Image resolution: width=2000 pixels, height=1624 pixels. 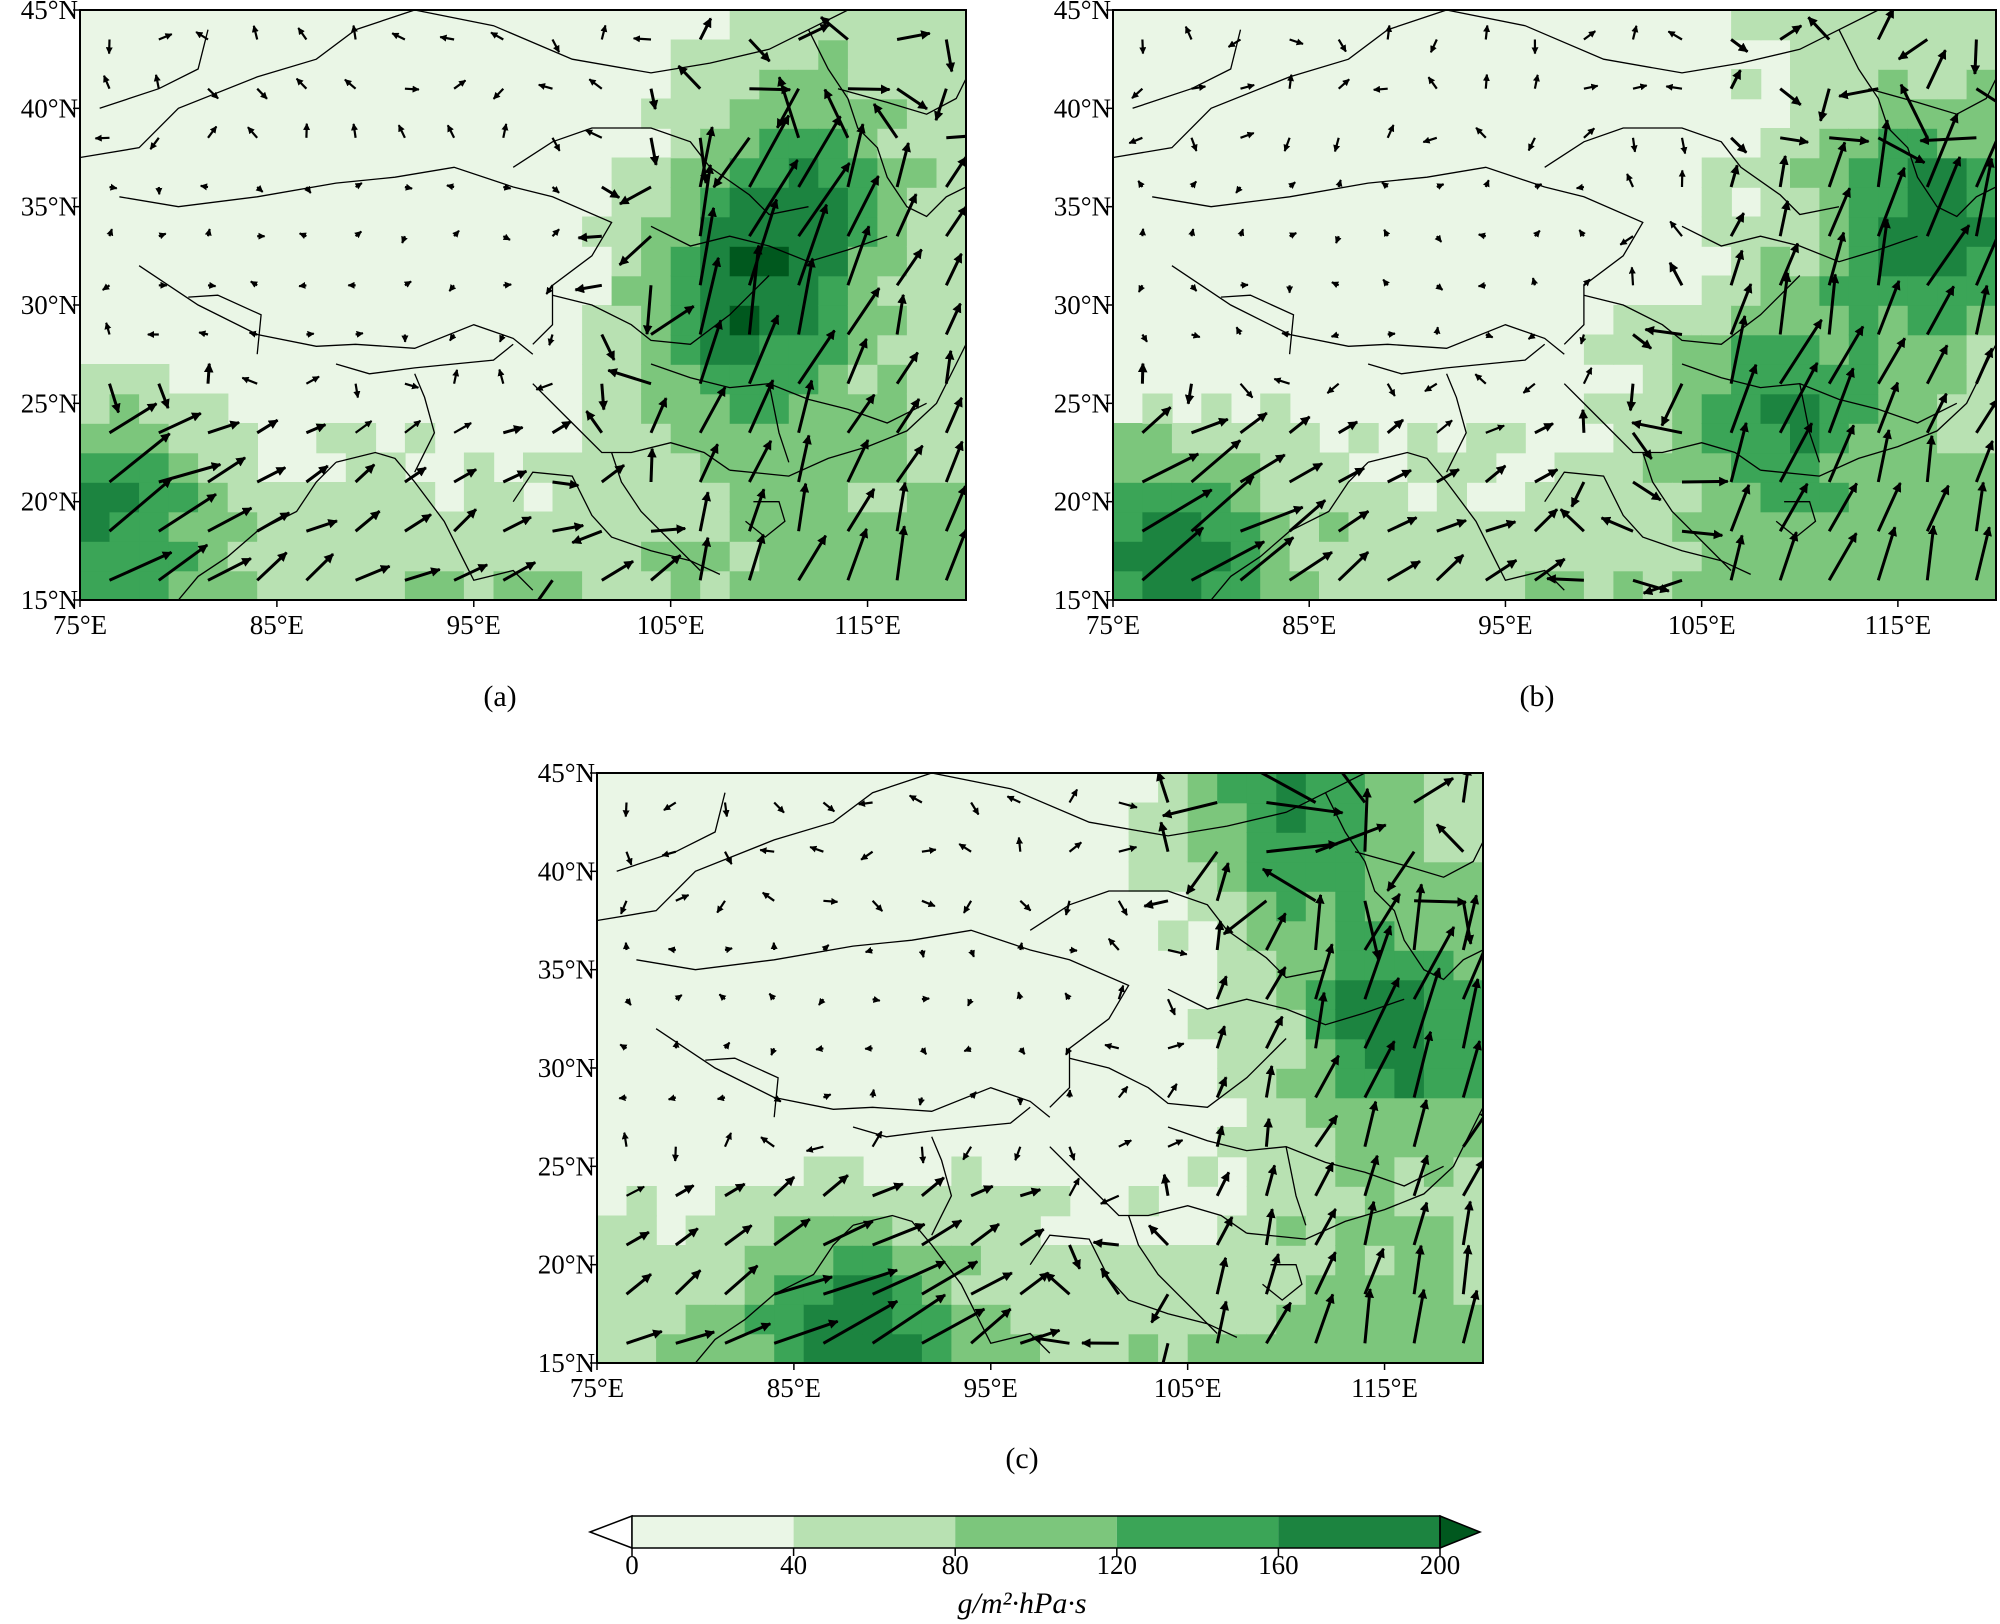 I want to click on colorbar-tick-label: 120, so click(x=1117, y=1565).